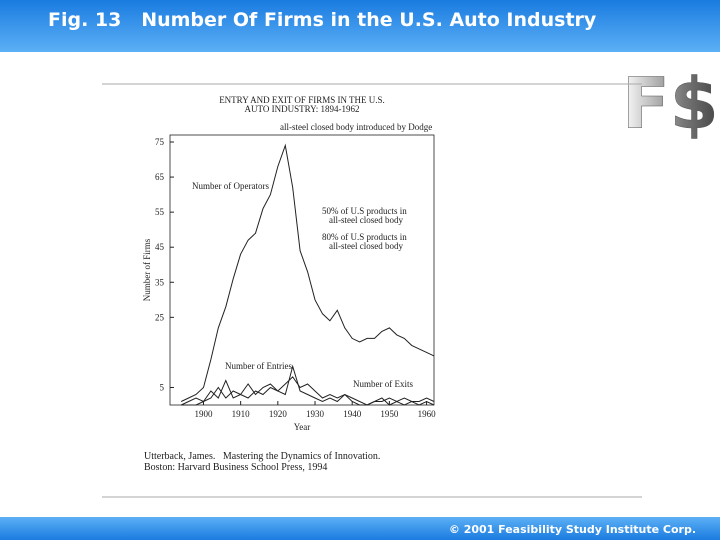  What do you see at coordinates (278, 414) in the screenshot?
I see `x-tick-label: 1920` at bounding box center [278, 414].